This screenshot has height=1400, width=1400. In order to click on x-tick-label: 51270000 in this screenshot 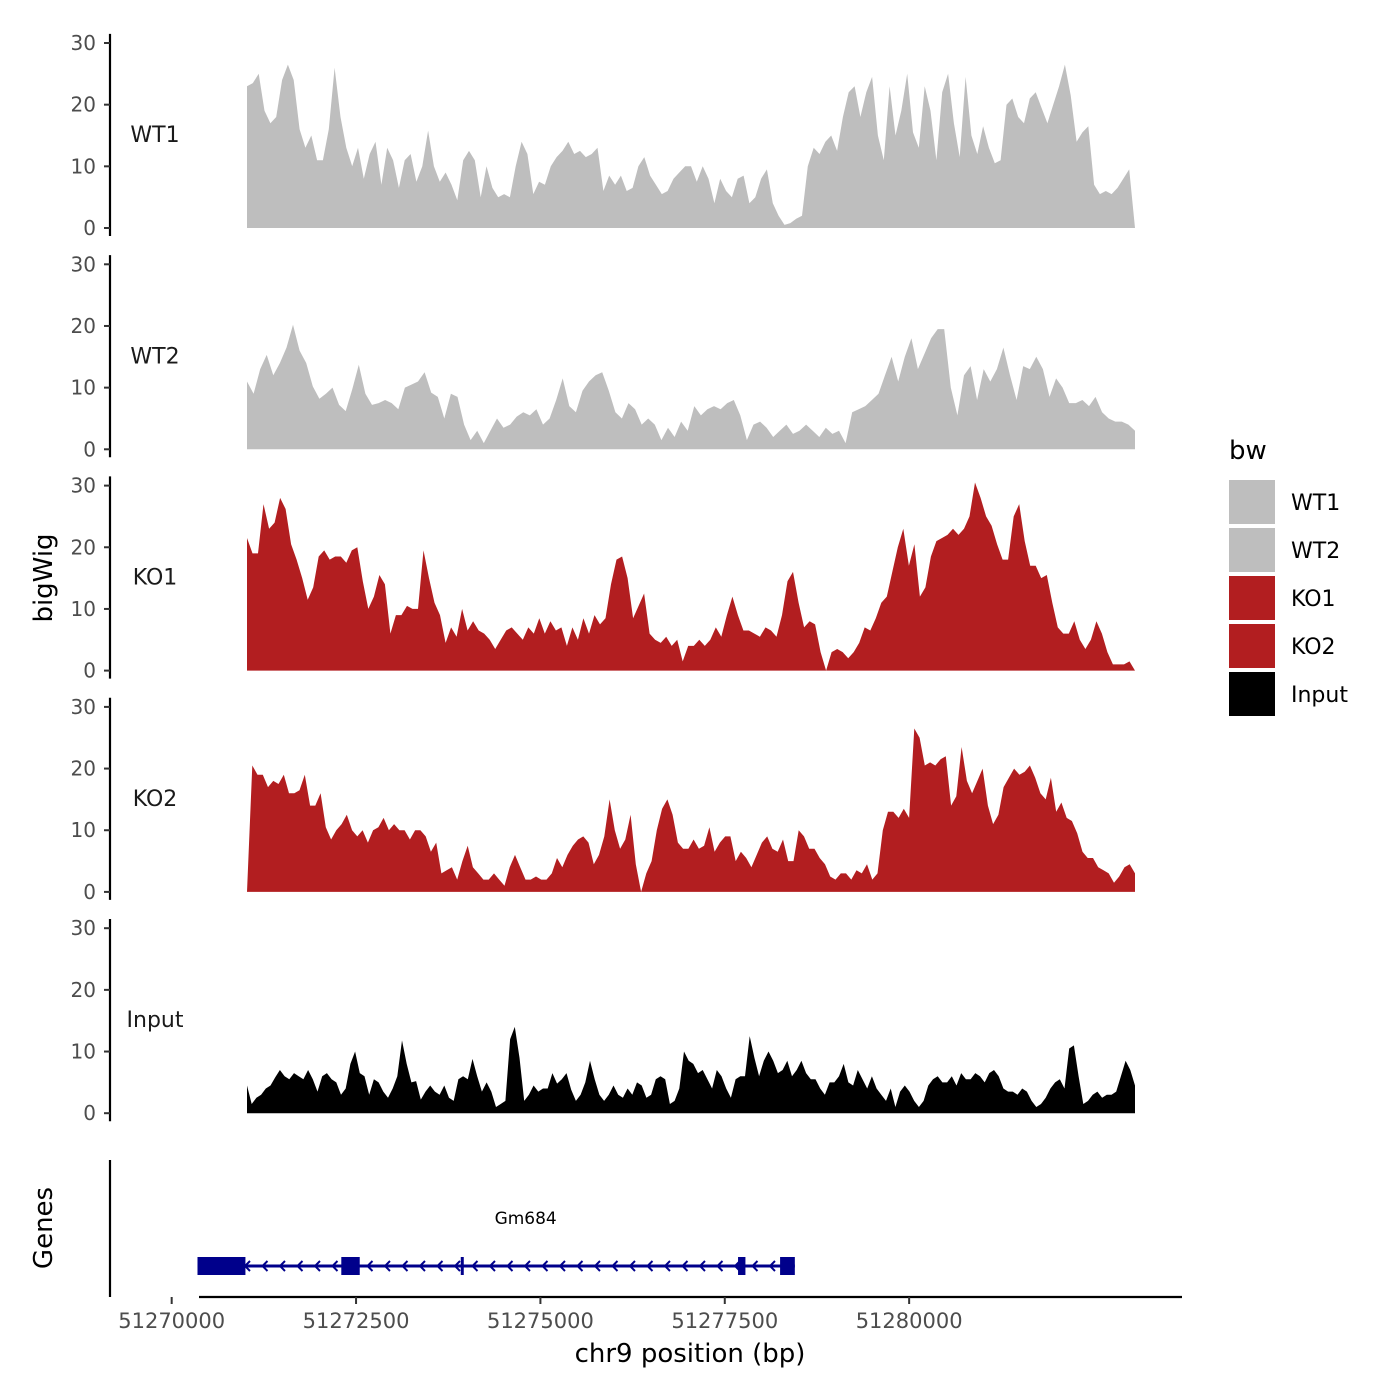, I will do `click(171, 1321)`.